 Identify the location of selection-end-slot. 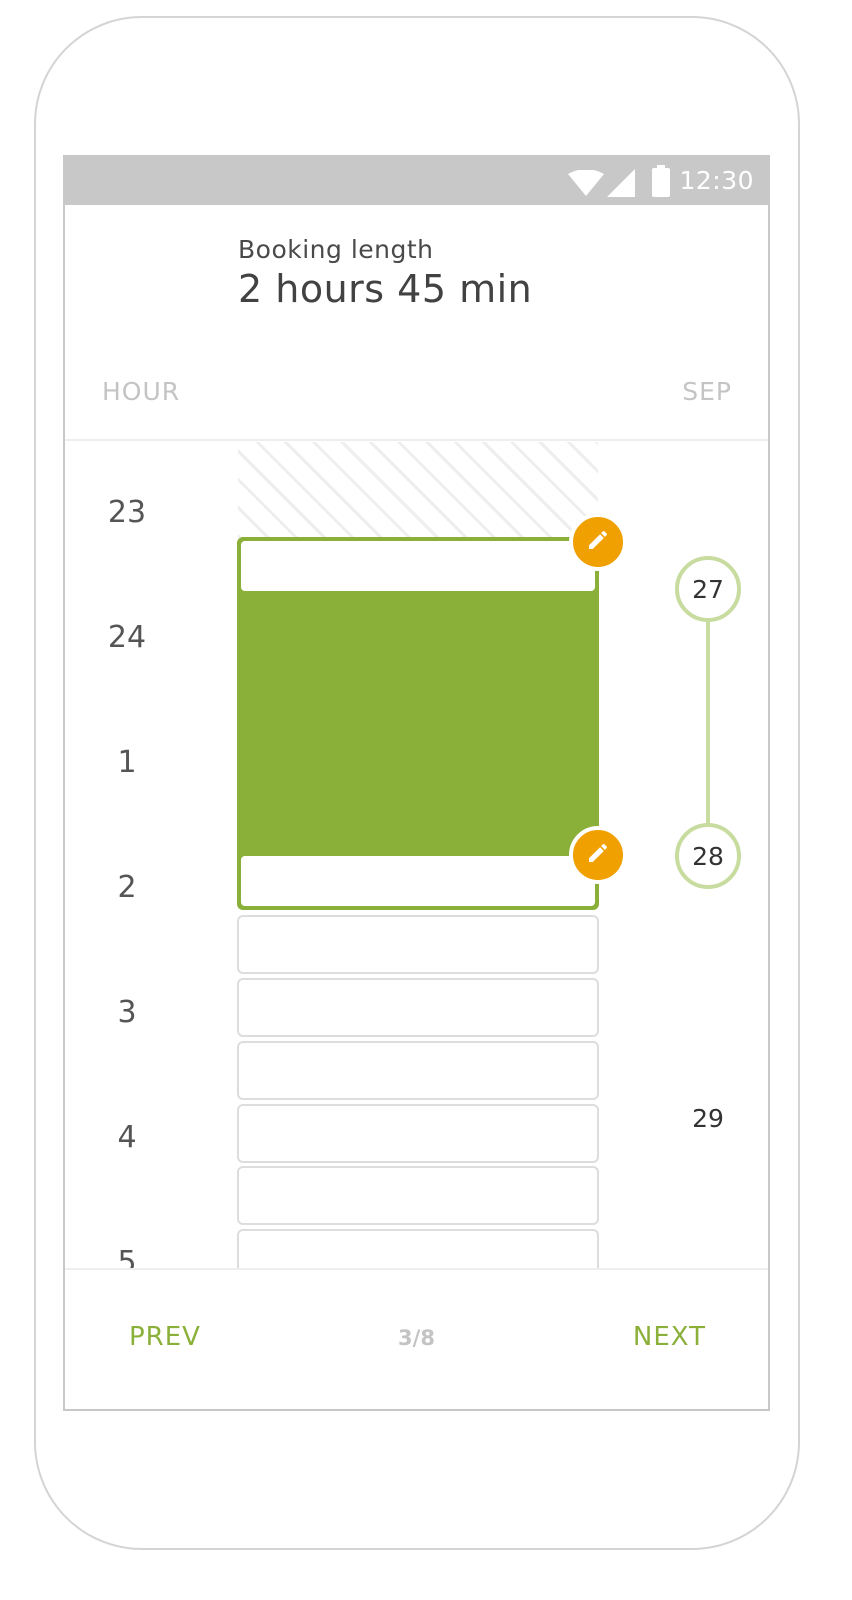
(418, 881).